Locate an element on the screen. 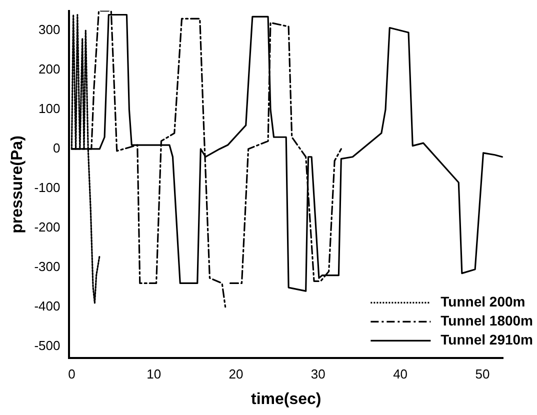 This screenshot has height=415, width=537. x-tick-label: 30 is located at coordinates (318, 374).